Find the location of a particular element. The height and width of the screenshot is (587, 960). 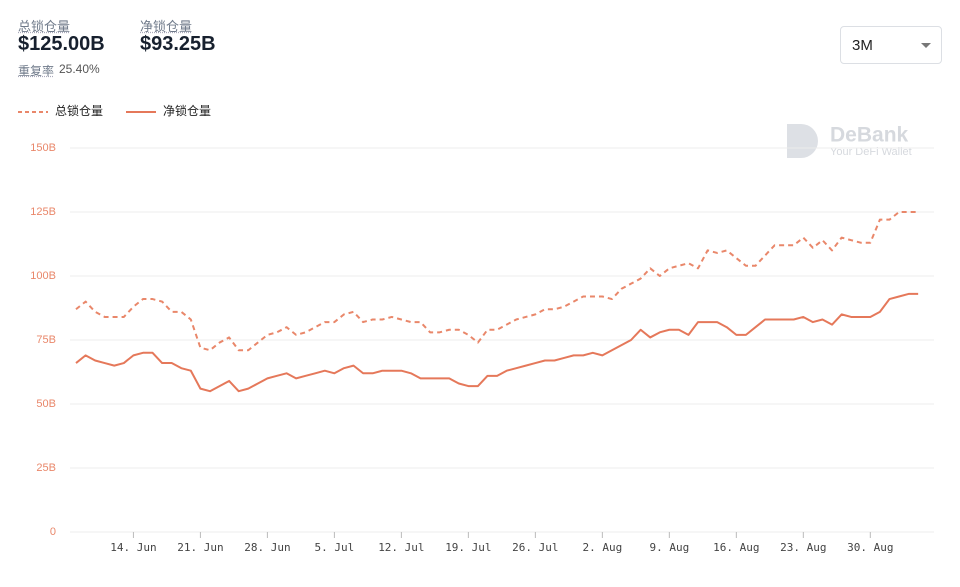

y-tick-label: 100B is located at coordinates (43, 276).